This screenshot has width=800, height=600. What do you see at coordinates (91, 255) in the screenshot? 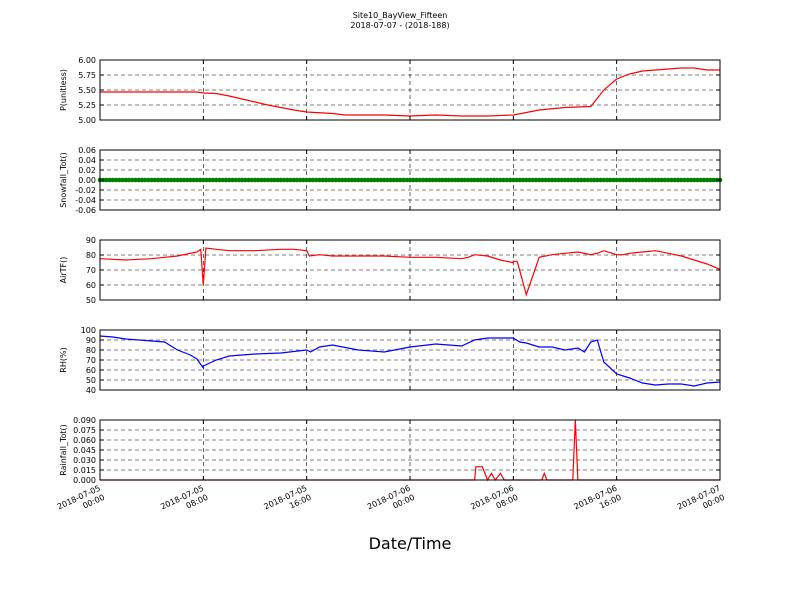
I see `y-tick-label: 80` at bounding box center [91, 255].